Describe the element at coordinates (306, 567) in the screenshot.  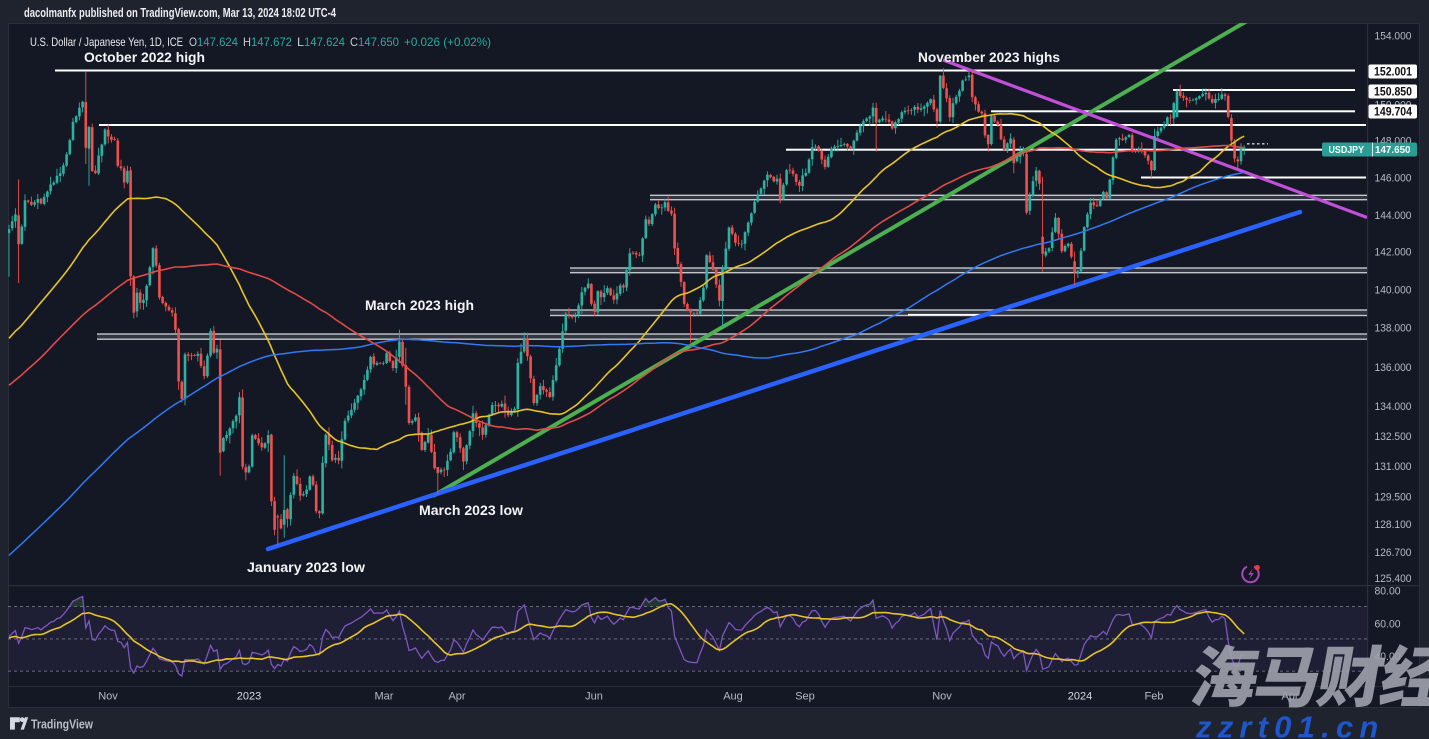
I see `svg-text: January 2023 low` at that location.